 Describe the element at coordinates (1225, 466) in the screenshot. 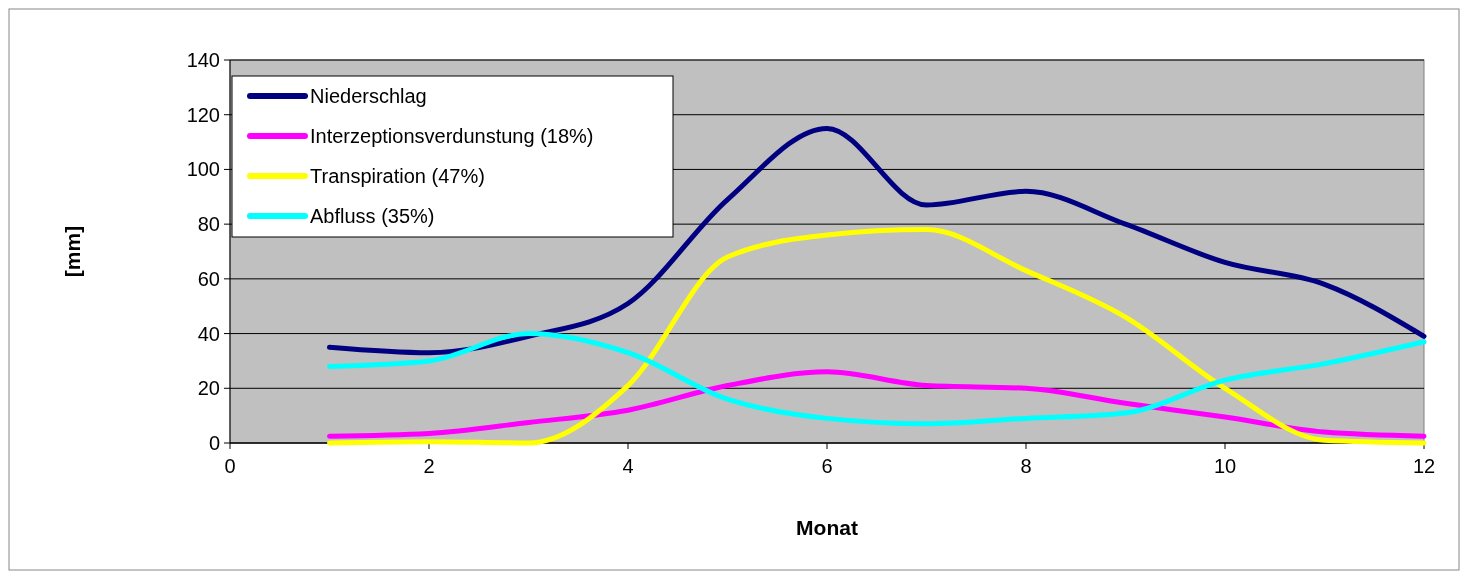

I see `x-tick-label: 10` at that location.